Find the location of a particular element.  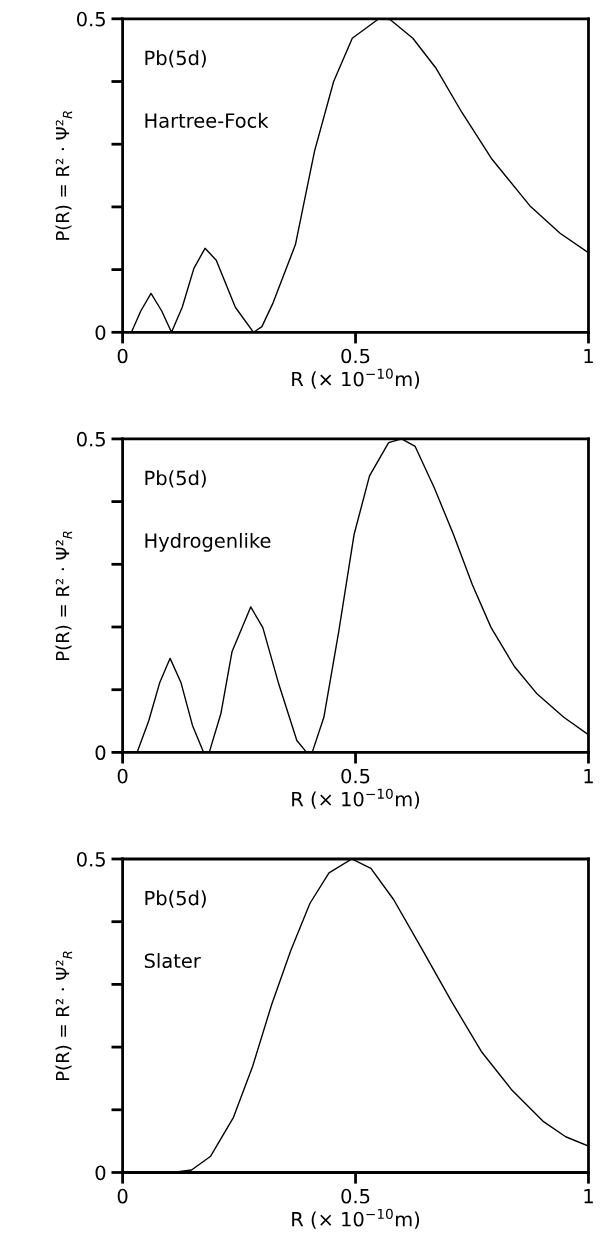

annotation: Slater is located at coordinates (172, 961).